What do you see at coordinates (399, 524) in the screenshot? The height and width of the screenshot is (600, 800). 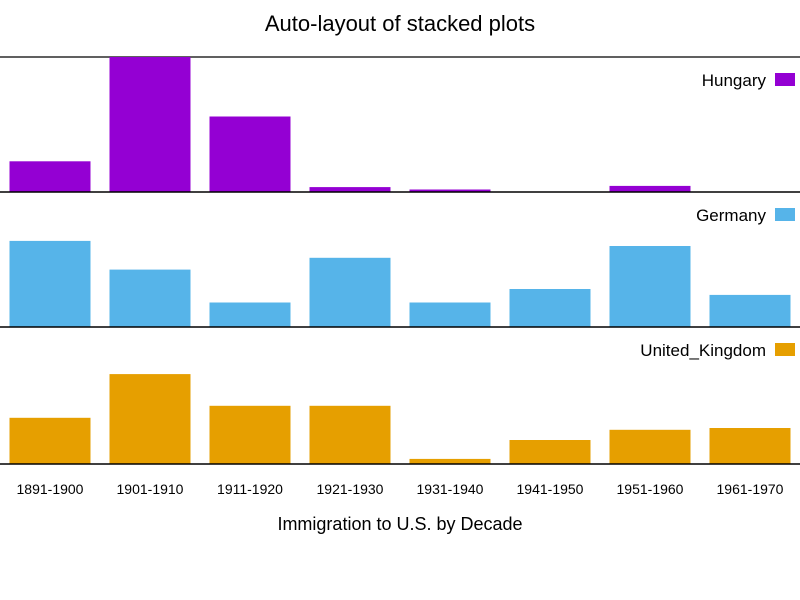 I see `x-axis-title: Immigration to U.S. by Decade` at bounding box center [399, 524].